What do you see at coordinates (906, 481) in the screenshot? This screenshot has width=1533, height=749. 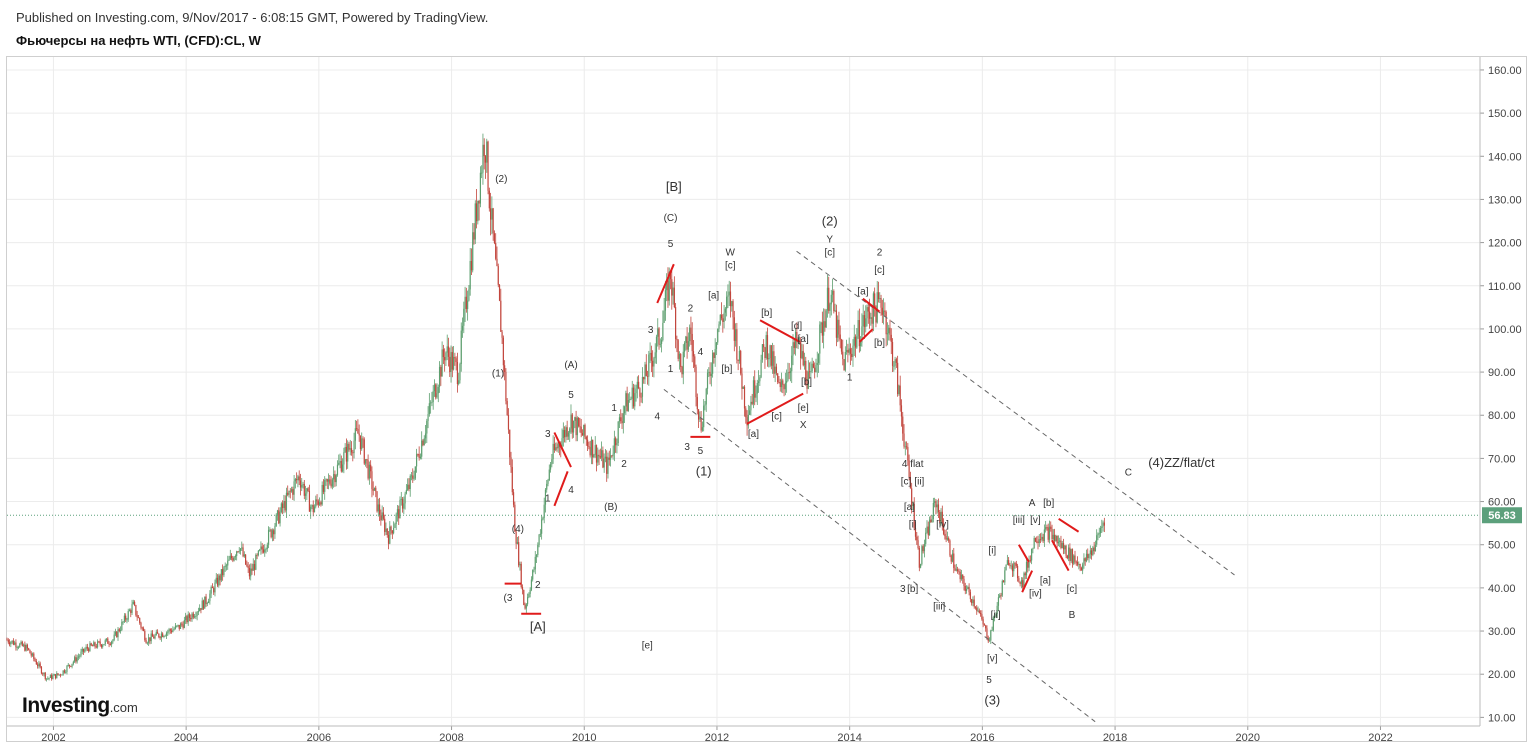 I see `wave-label: [c]` at bounding box center [906, 481].